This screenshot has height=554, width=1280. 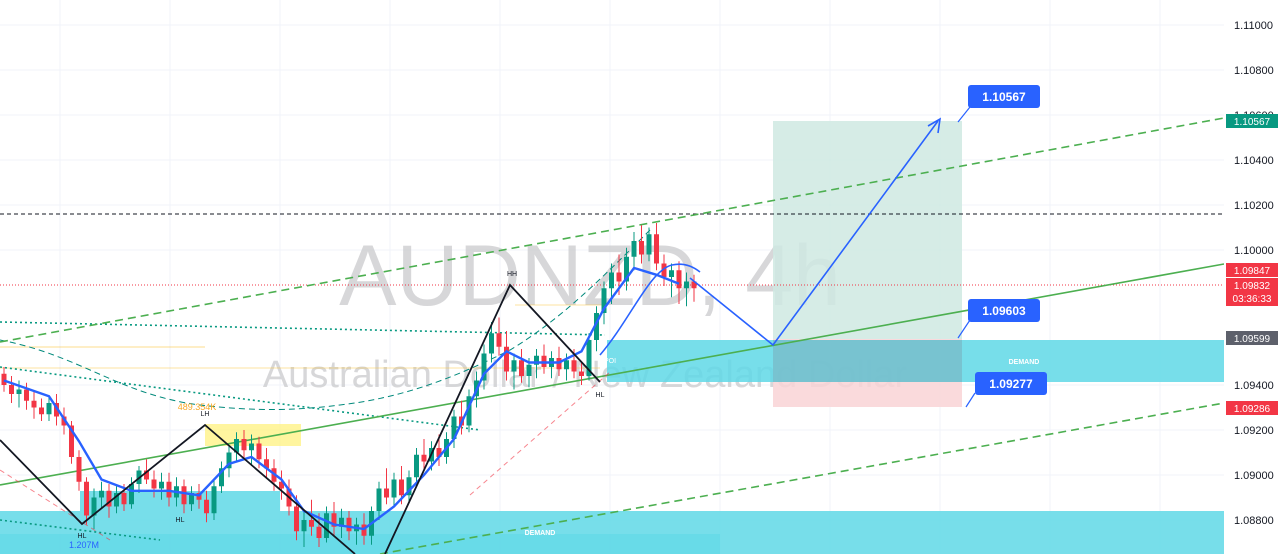 I want to click on demand-zone-upper, so click(x=915, y=361).